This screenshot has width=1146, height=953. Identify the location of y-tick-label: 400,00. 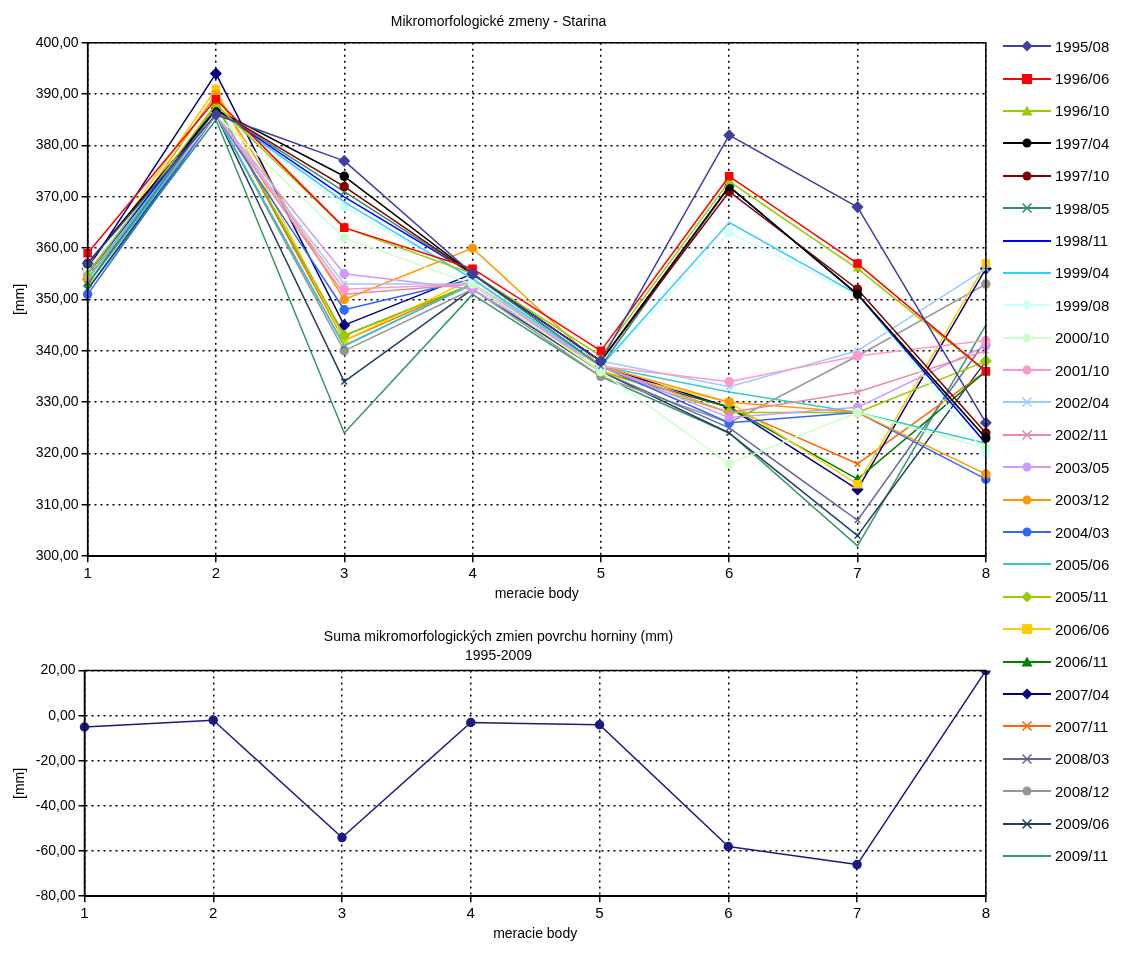
(57, 41).